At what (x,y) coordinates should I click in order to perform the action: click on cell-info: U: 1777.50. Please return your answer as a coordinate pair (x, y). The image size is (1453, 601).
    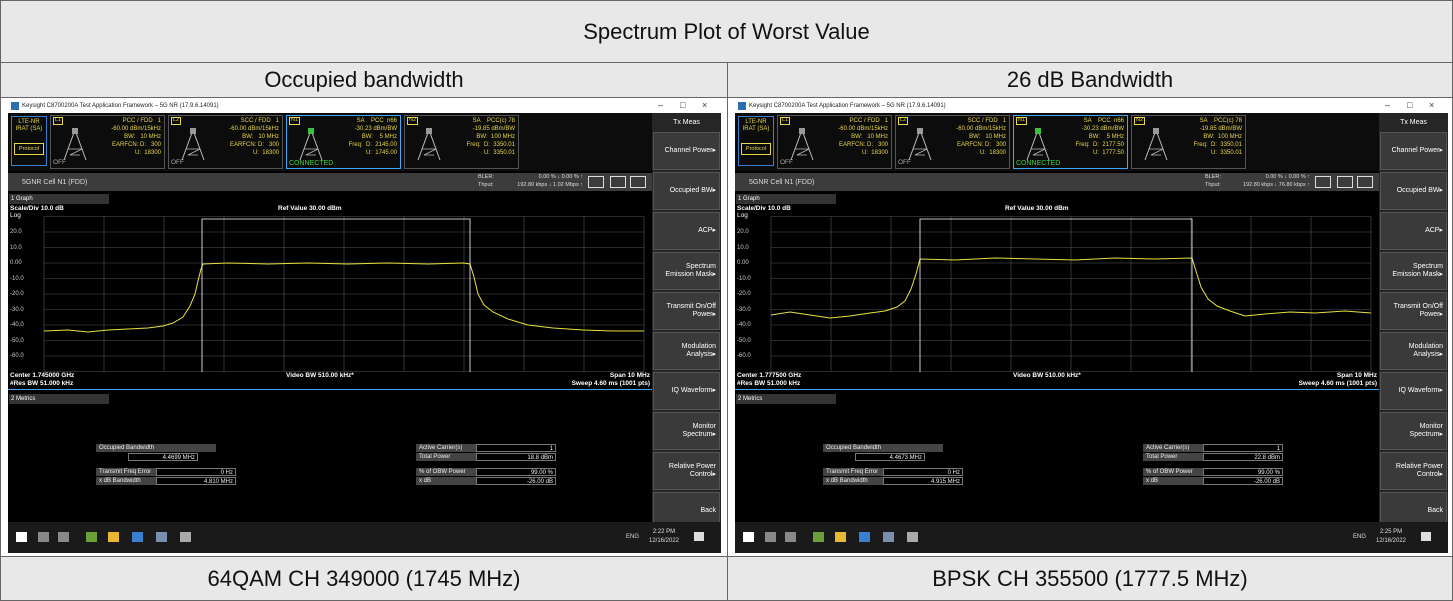
    Looking at the image, I should click on (1108, 153).